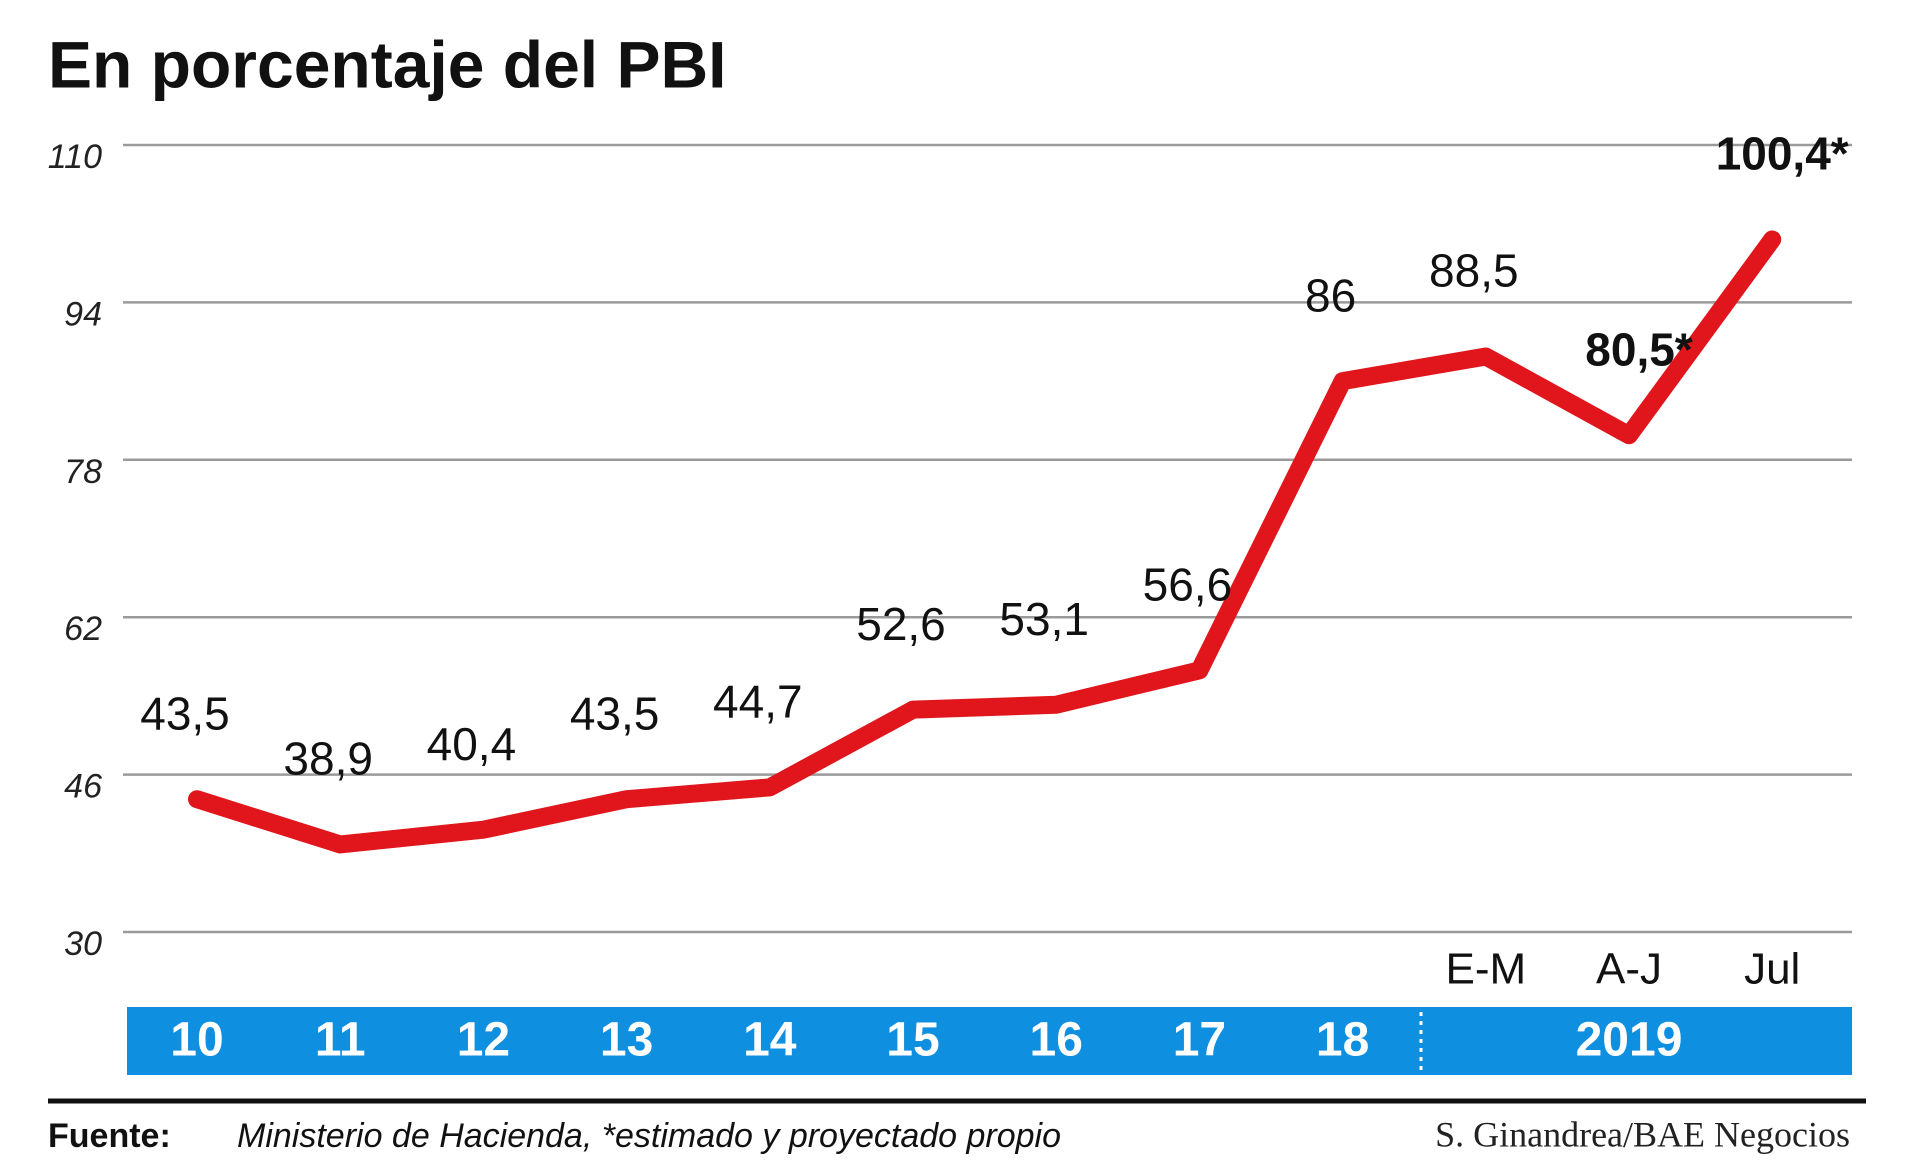 This screenshot has height=1167, width=1920. What do you see at coordinates (83, 944) in the screenshot?
I see `y-tick-label: 30` at bounding box center [83, 944].